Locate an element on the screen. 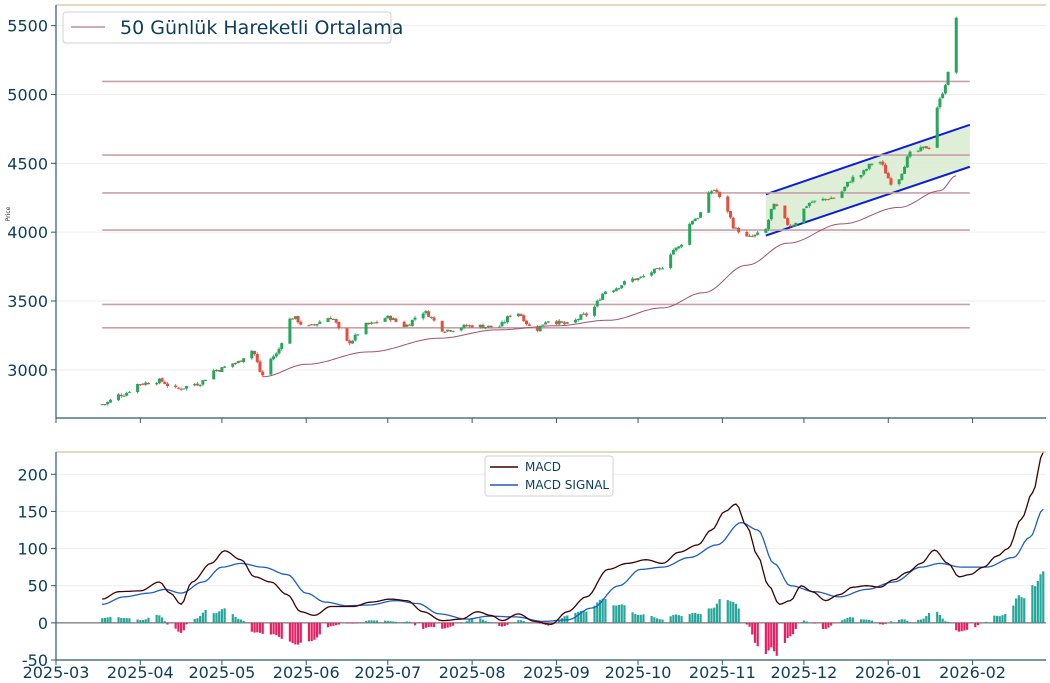 The height and width of the screenshot is (683, 1050). channel-lower-line is located at coordinates (868, 201).